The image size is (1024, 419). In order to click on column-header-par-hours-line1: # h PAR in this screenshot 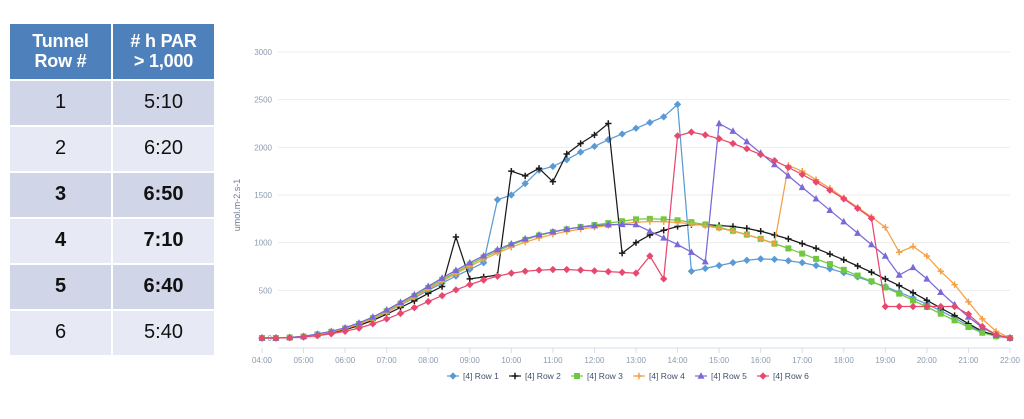, I will do `click(163, 41)`.